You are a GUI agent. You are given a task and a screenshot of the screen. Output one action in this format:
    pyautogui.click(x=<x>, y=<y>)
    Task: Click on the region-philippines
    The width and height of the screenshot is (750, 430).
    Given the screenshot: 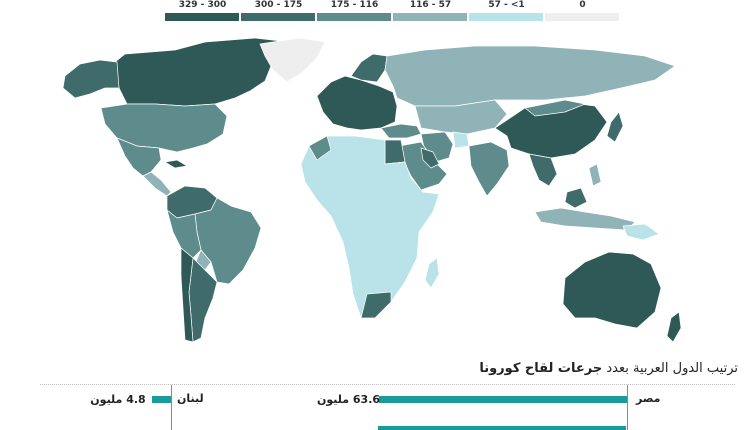 What is the action you would take?
    pyautogui.click(x=595, y=175)
    